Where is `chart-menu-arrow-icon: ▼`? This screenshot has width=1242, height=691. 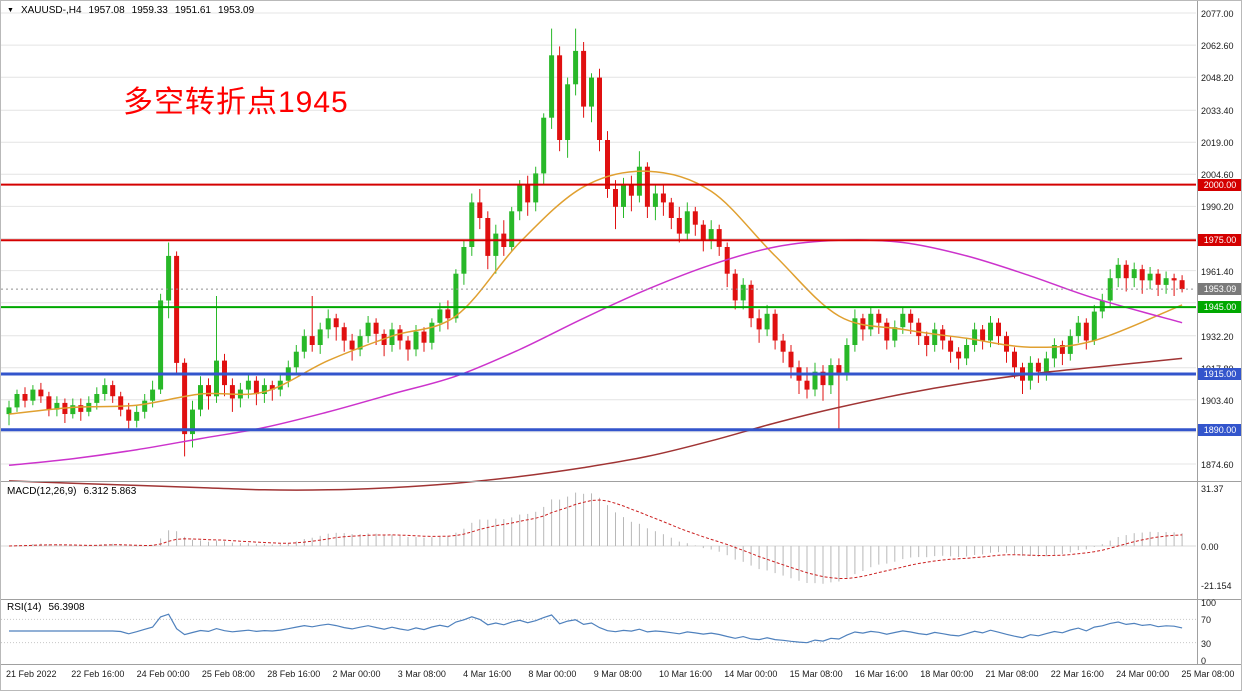
chart-menu-arrow-icon: ▼ is located at coordinates (10, 10).